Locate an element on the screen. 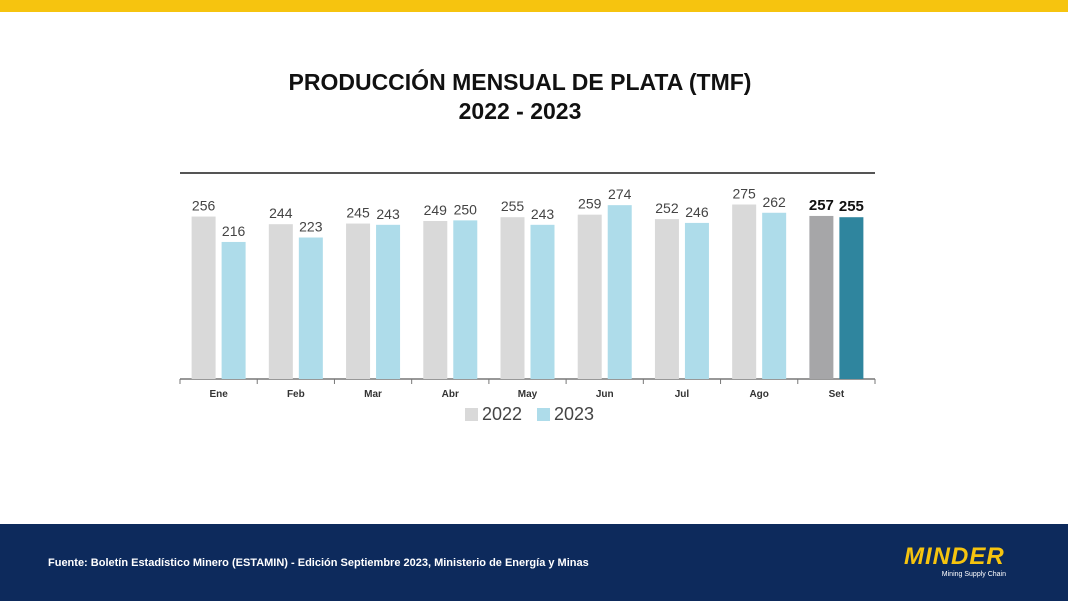 The width and height of the screenshot is (1068, 601). data-label-2023-Set: 255 is located at coordinates (851, 206).